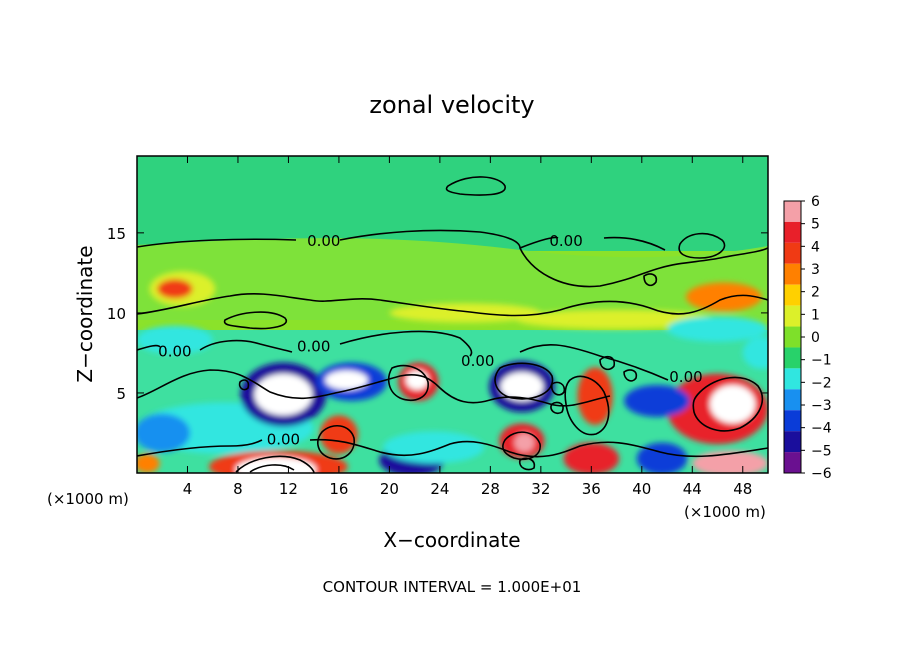 The image size is (904, 654). Describe the element at coordinates (389, 489) in the screenshot. I see `x-tick-label: 20` at that location.